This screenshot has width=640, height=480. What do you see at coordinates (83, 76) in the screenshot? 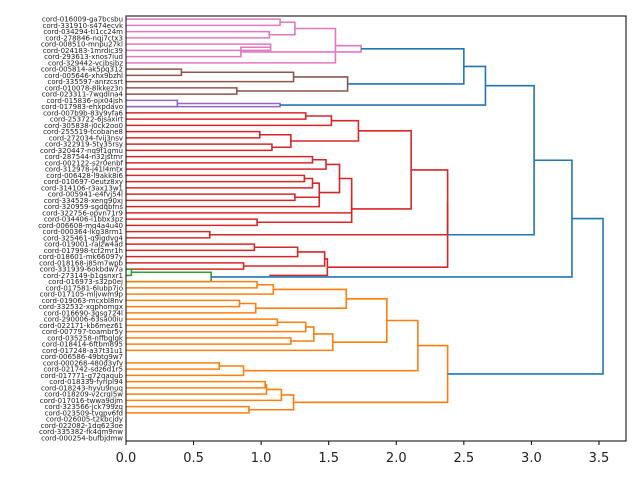
I see `leaf-label: cord-005646-xhx9bzhl` at bounding box center [83, 76].